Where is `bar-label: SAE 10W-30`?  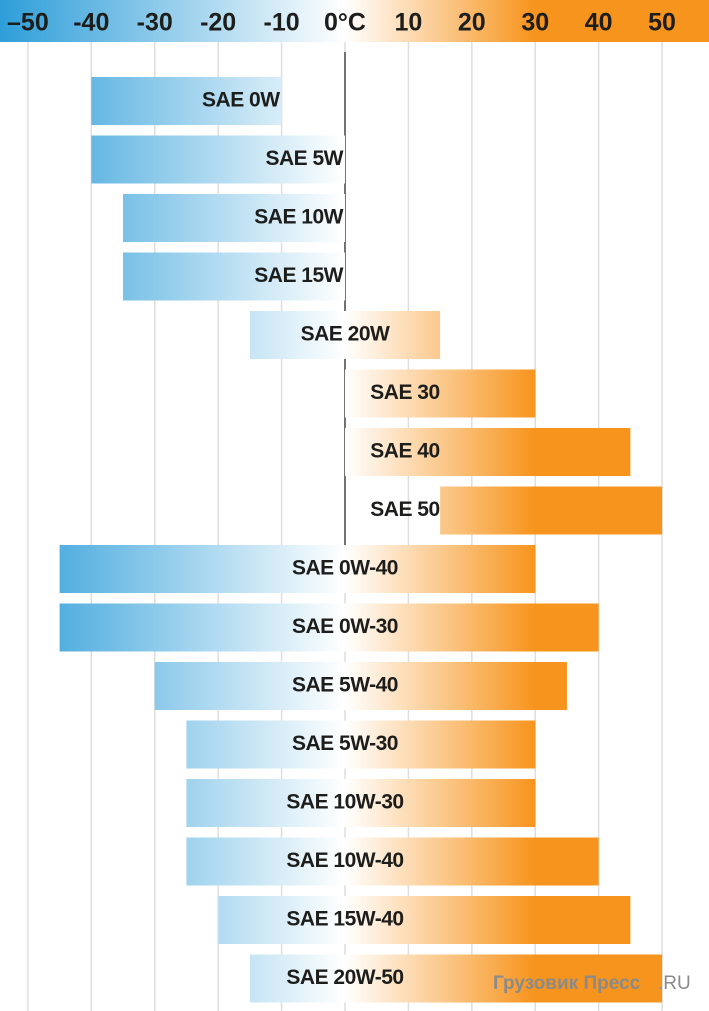 bar-label: SAE 10W-30 is located at coordinates (344, 802).